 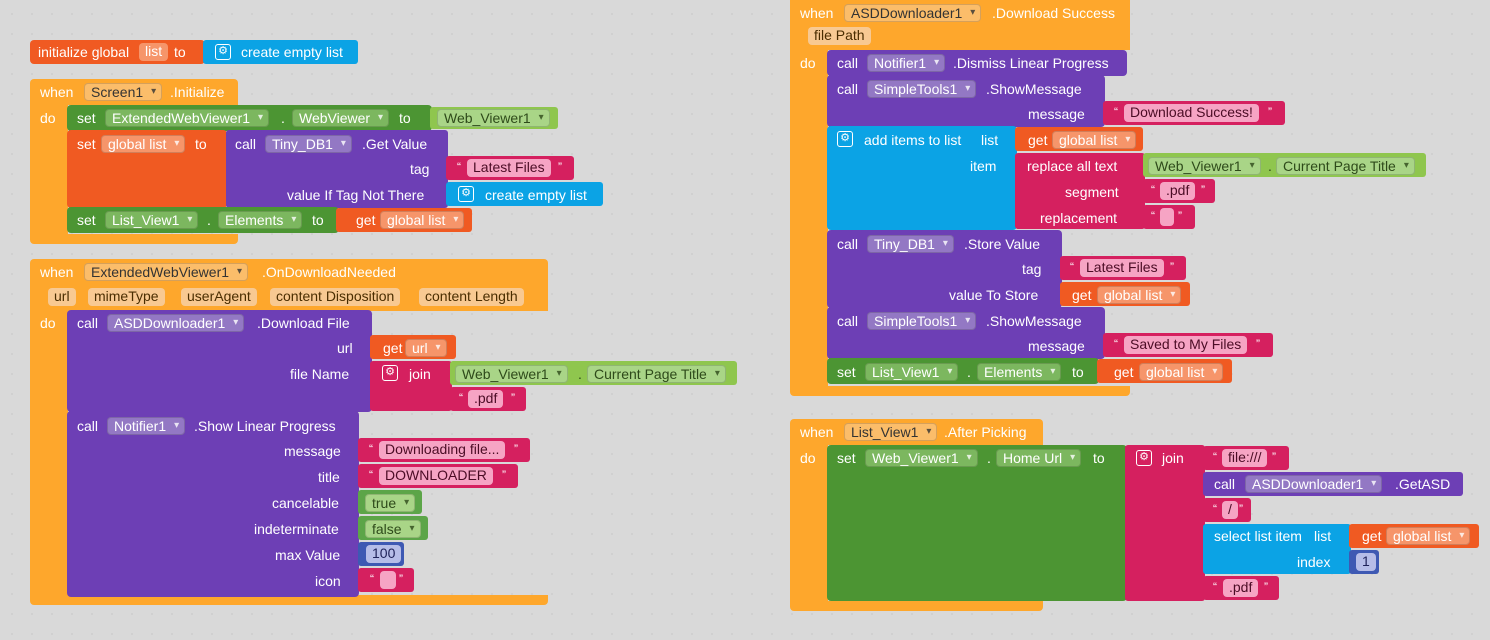 What do you see at coordinates (891, 432) in the screenshot?
I see `listview-event-dropdown: List_View1` at bounding box center [891, 432].